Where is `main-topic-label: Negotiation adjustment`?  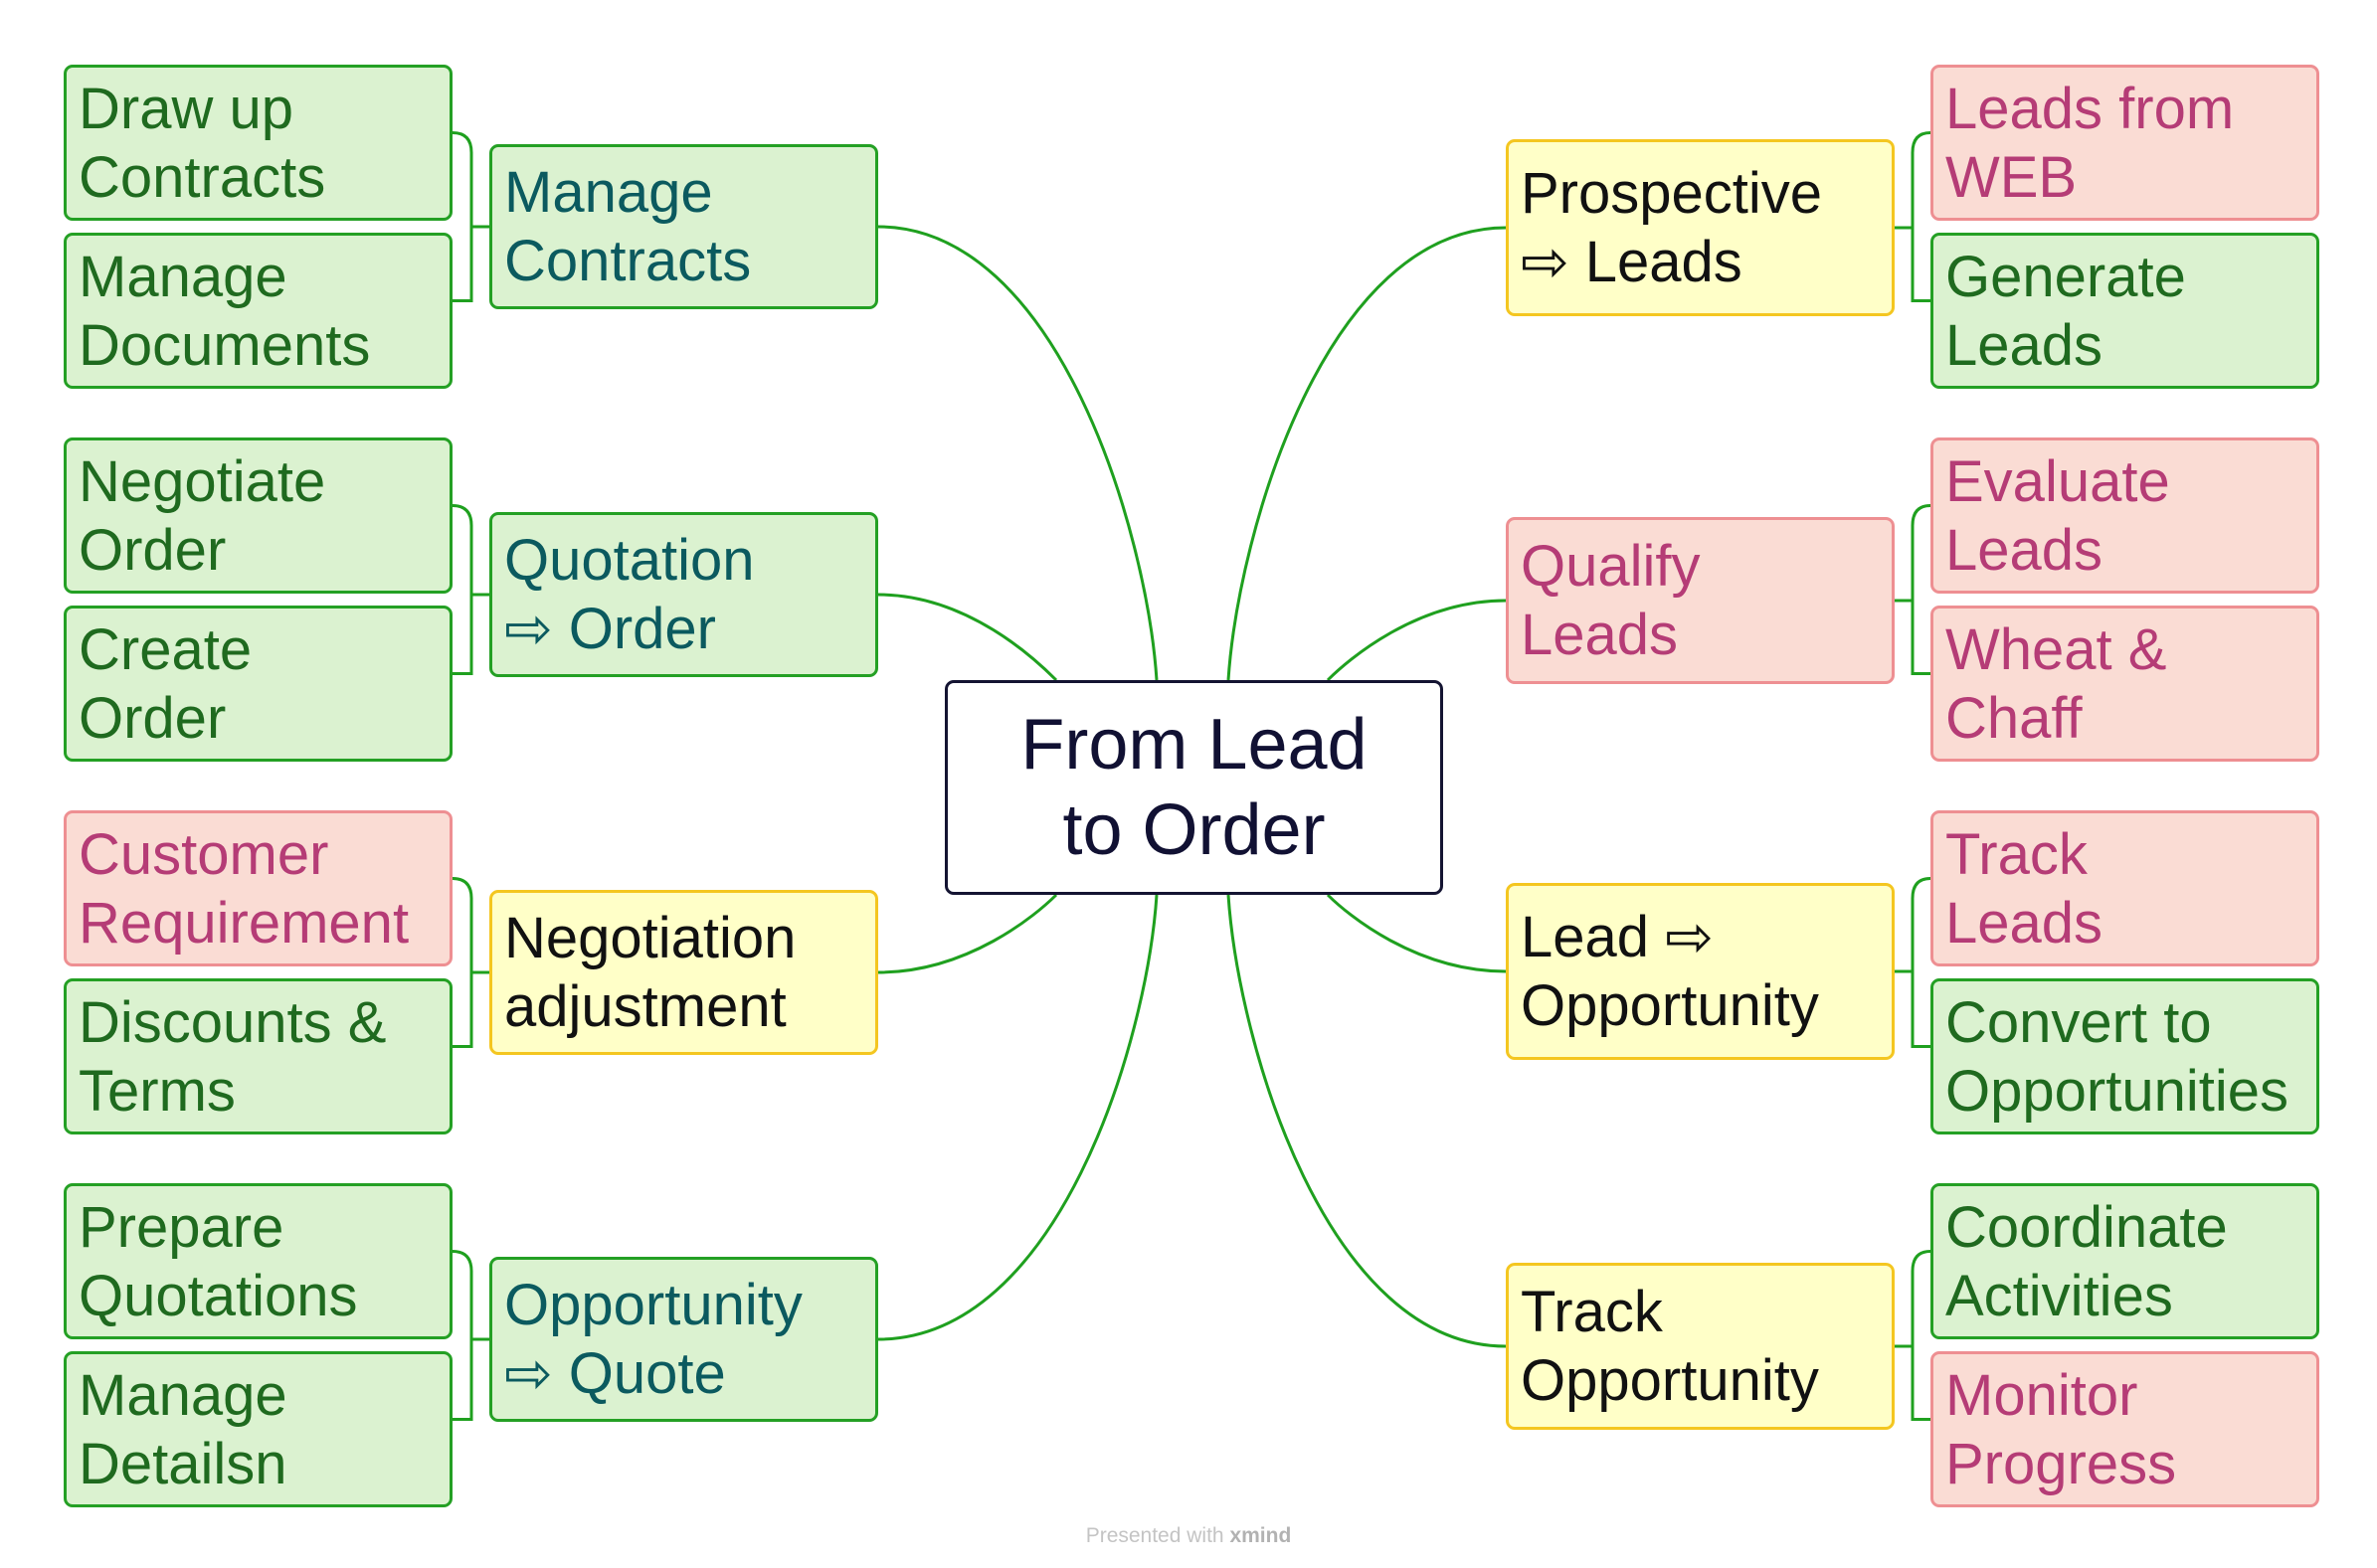 main-topic-label: Negotiation adjustment is located at coordinates (650, 972).